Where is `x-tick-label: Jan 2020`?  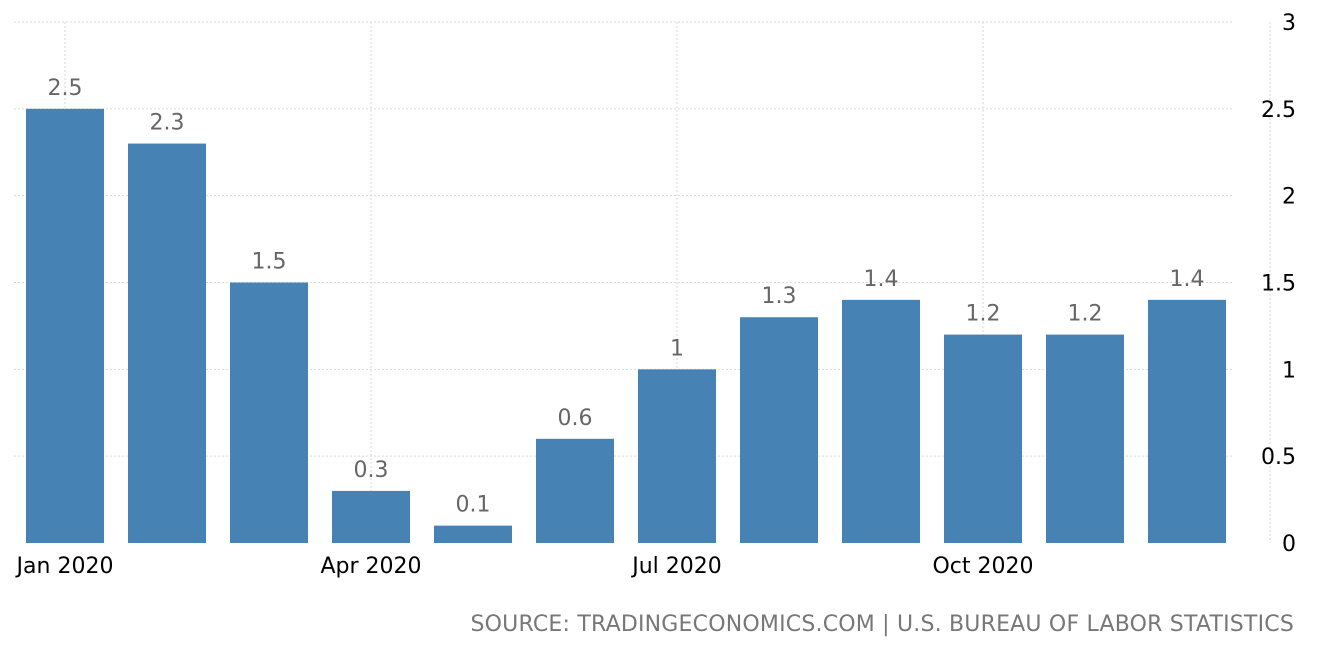
x-tick-label: Jan 2020 is located at coordinates (64, 566).